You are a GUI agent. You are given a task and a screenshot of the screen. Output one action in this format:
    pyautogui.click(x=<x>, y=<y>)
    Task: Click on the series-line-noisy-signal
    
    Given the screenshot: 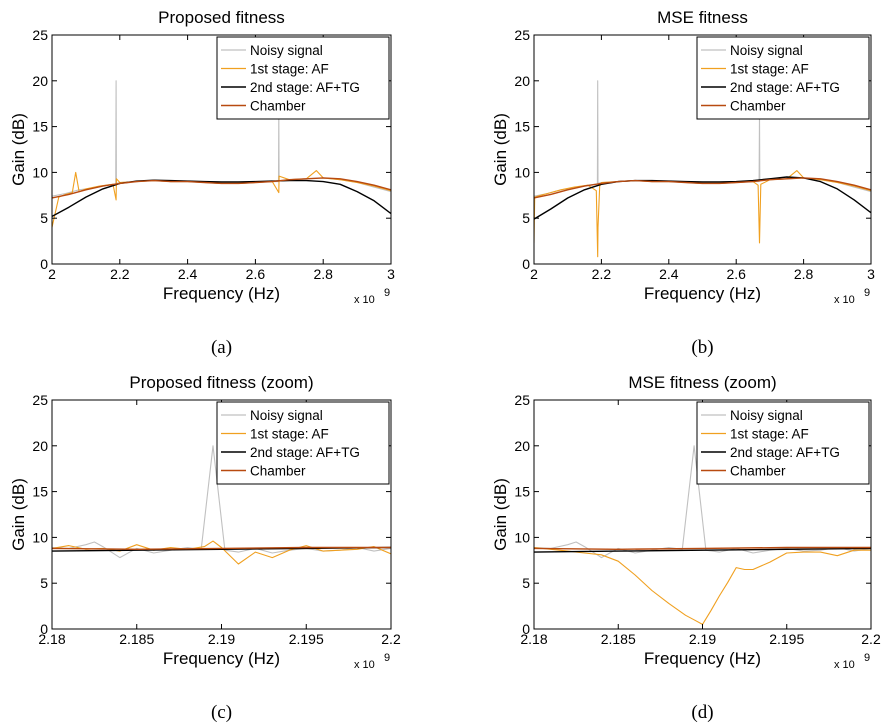 What is the action you would take?
    pyautogui.click(x=702, y=502)
    